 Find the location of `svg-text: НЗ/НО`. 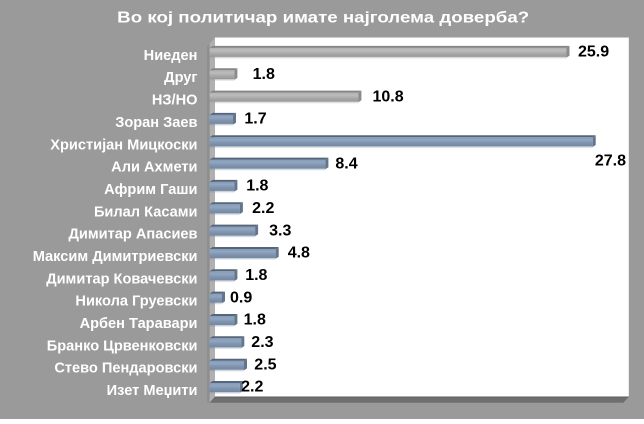

svg-text: НЗ/НО is located at coordinates (175, 101).